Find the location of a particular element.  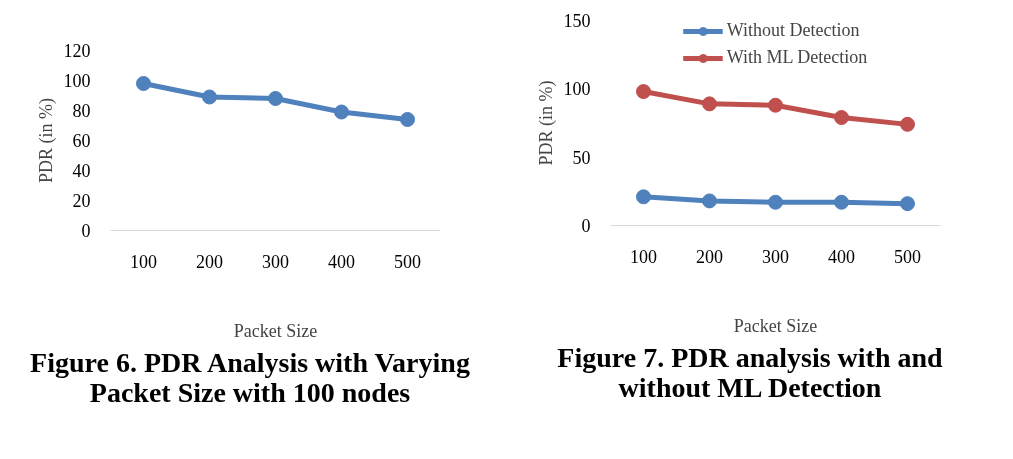

y-tick-label: 20 is located at coordinates (81, 201).